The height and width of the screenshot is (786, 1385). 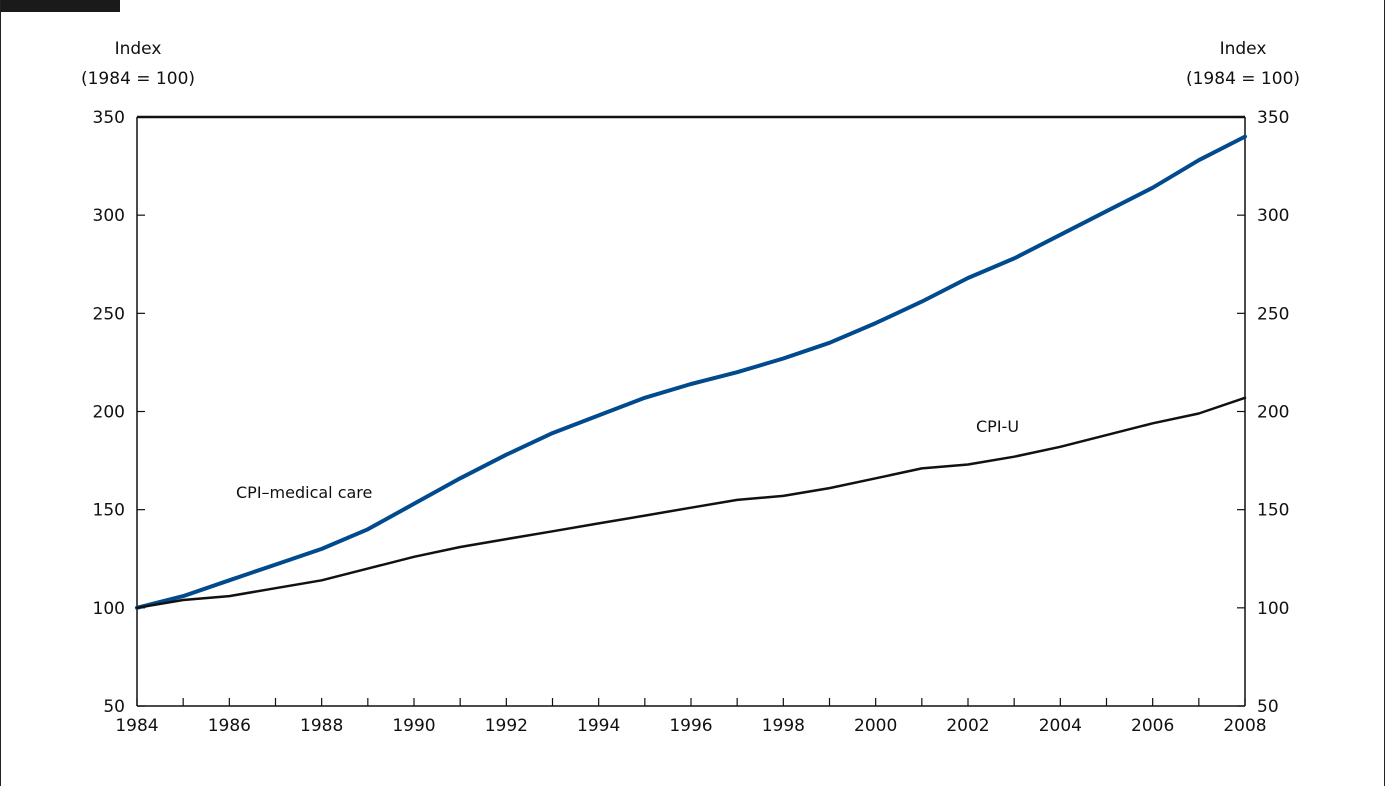 What do you see at coordinates (997, 426) in the screenshot?
I see `series-label-cpi-u: CPI-U` at bounding box center [997, 426].